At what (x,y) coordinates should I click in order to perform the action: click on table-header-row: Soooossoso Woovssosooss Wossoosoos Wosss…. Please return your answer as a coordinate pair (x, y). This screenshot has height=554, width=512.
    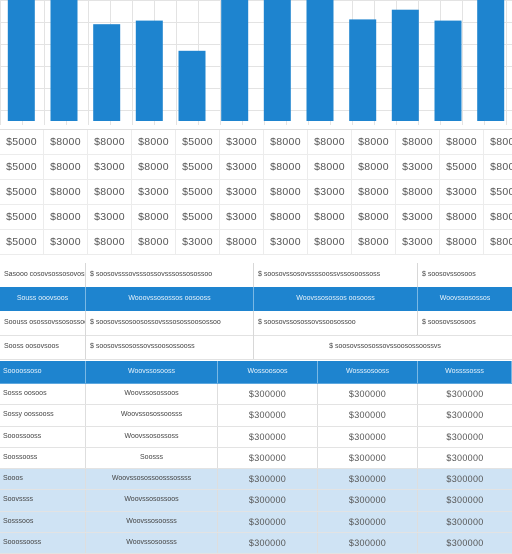
    Looking at the image, I should click on (256, 372).